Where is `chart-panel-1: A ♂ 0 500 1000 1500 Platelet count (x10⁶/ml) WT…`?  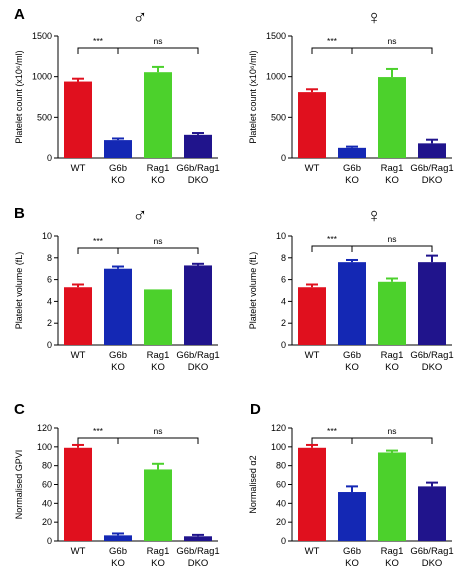
chart-panel-1: A ♂ 0 500 1000 1500 Platelet count (x10⁶/ml) WT… is located at coordinates (117, 96).